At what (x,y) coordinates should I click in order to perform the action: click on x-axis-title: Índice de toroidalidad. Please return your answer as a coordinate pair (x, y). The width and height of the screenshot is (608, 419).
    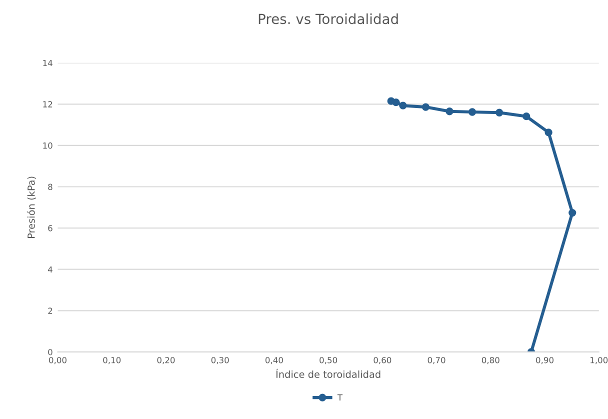
    Looking at the image, I should click on (328, 373).